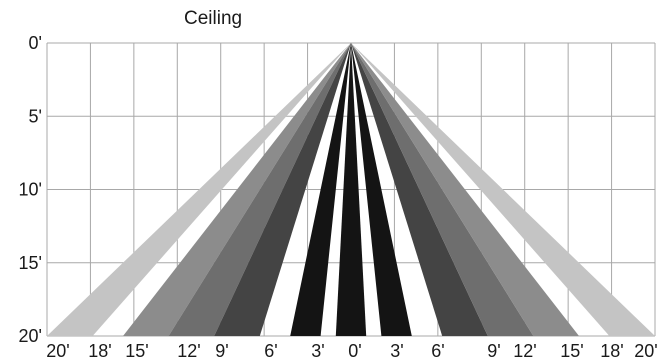 This screenshot has width=666, height=364. Describe the element at coordinates (35, 43) in the screenshot. I see `y-axis-label: 0'` at that location.